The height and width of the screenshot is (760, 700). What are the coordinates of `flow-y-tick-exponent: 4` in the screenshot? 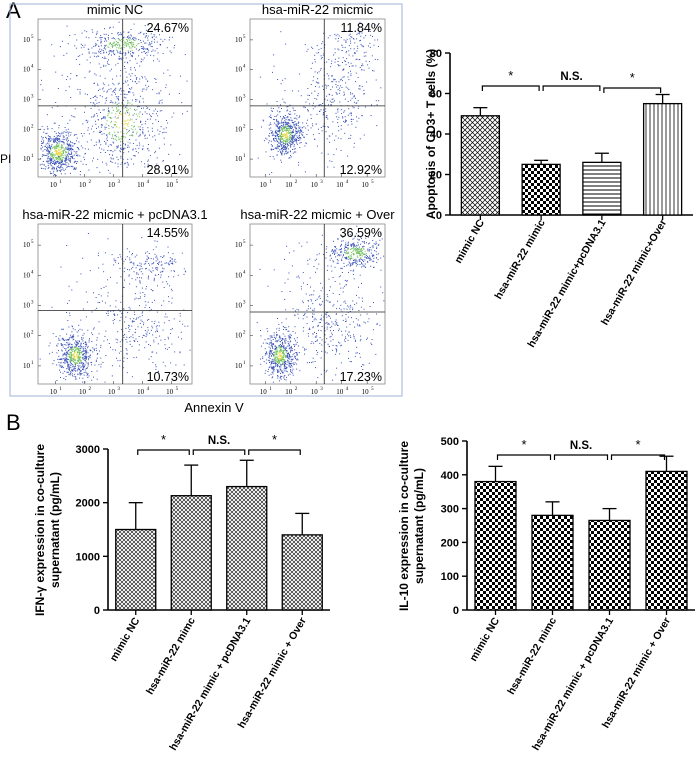 It's located at (244, 67).